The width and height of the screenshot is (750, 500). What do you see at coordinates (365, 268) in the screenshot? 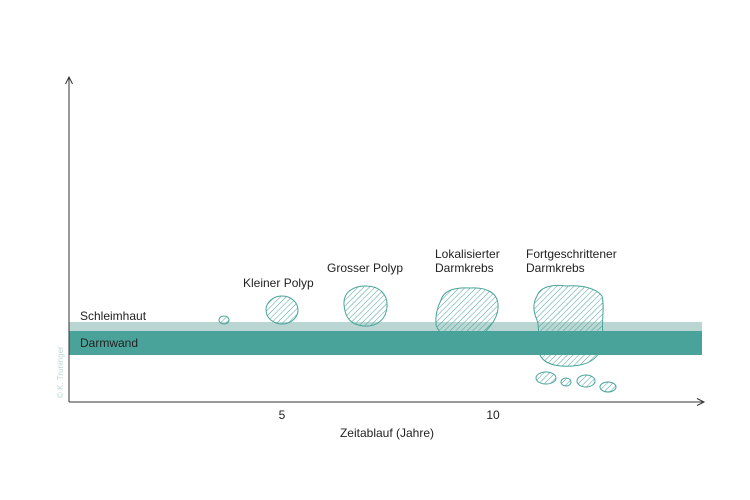
I see `large-polyp-label: Grosser Polyp` at bounding box center [365, 268].